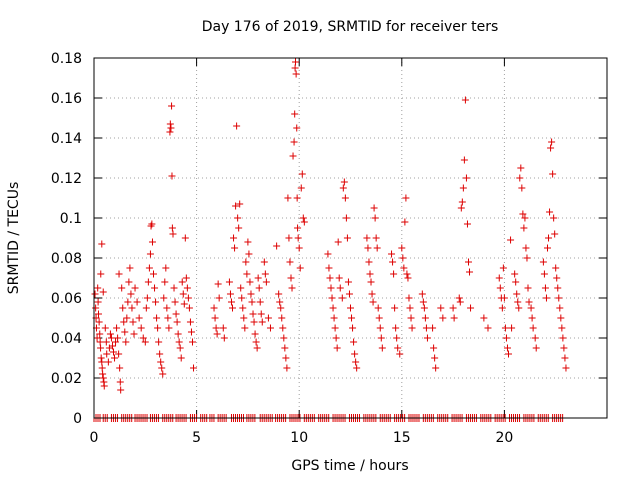  Describe the element at coordinates (302, 438) in the screenshot. I see `x-tick-labels: 0 5 10 15 20` at that location.